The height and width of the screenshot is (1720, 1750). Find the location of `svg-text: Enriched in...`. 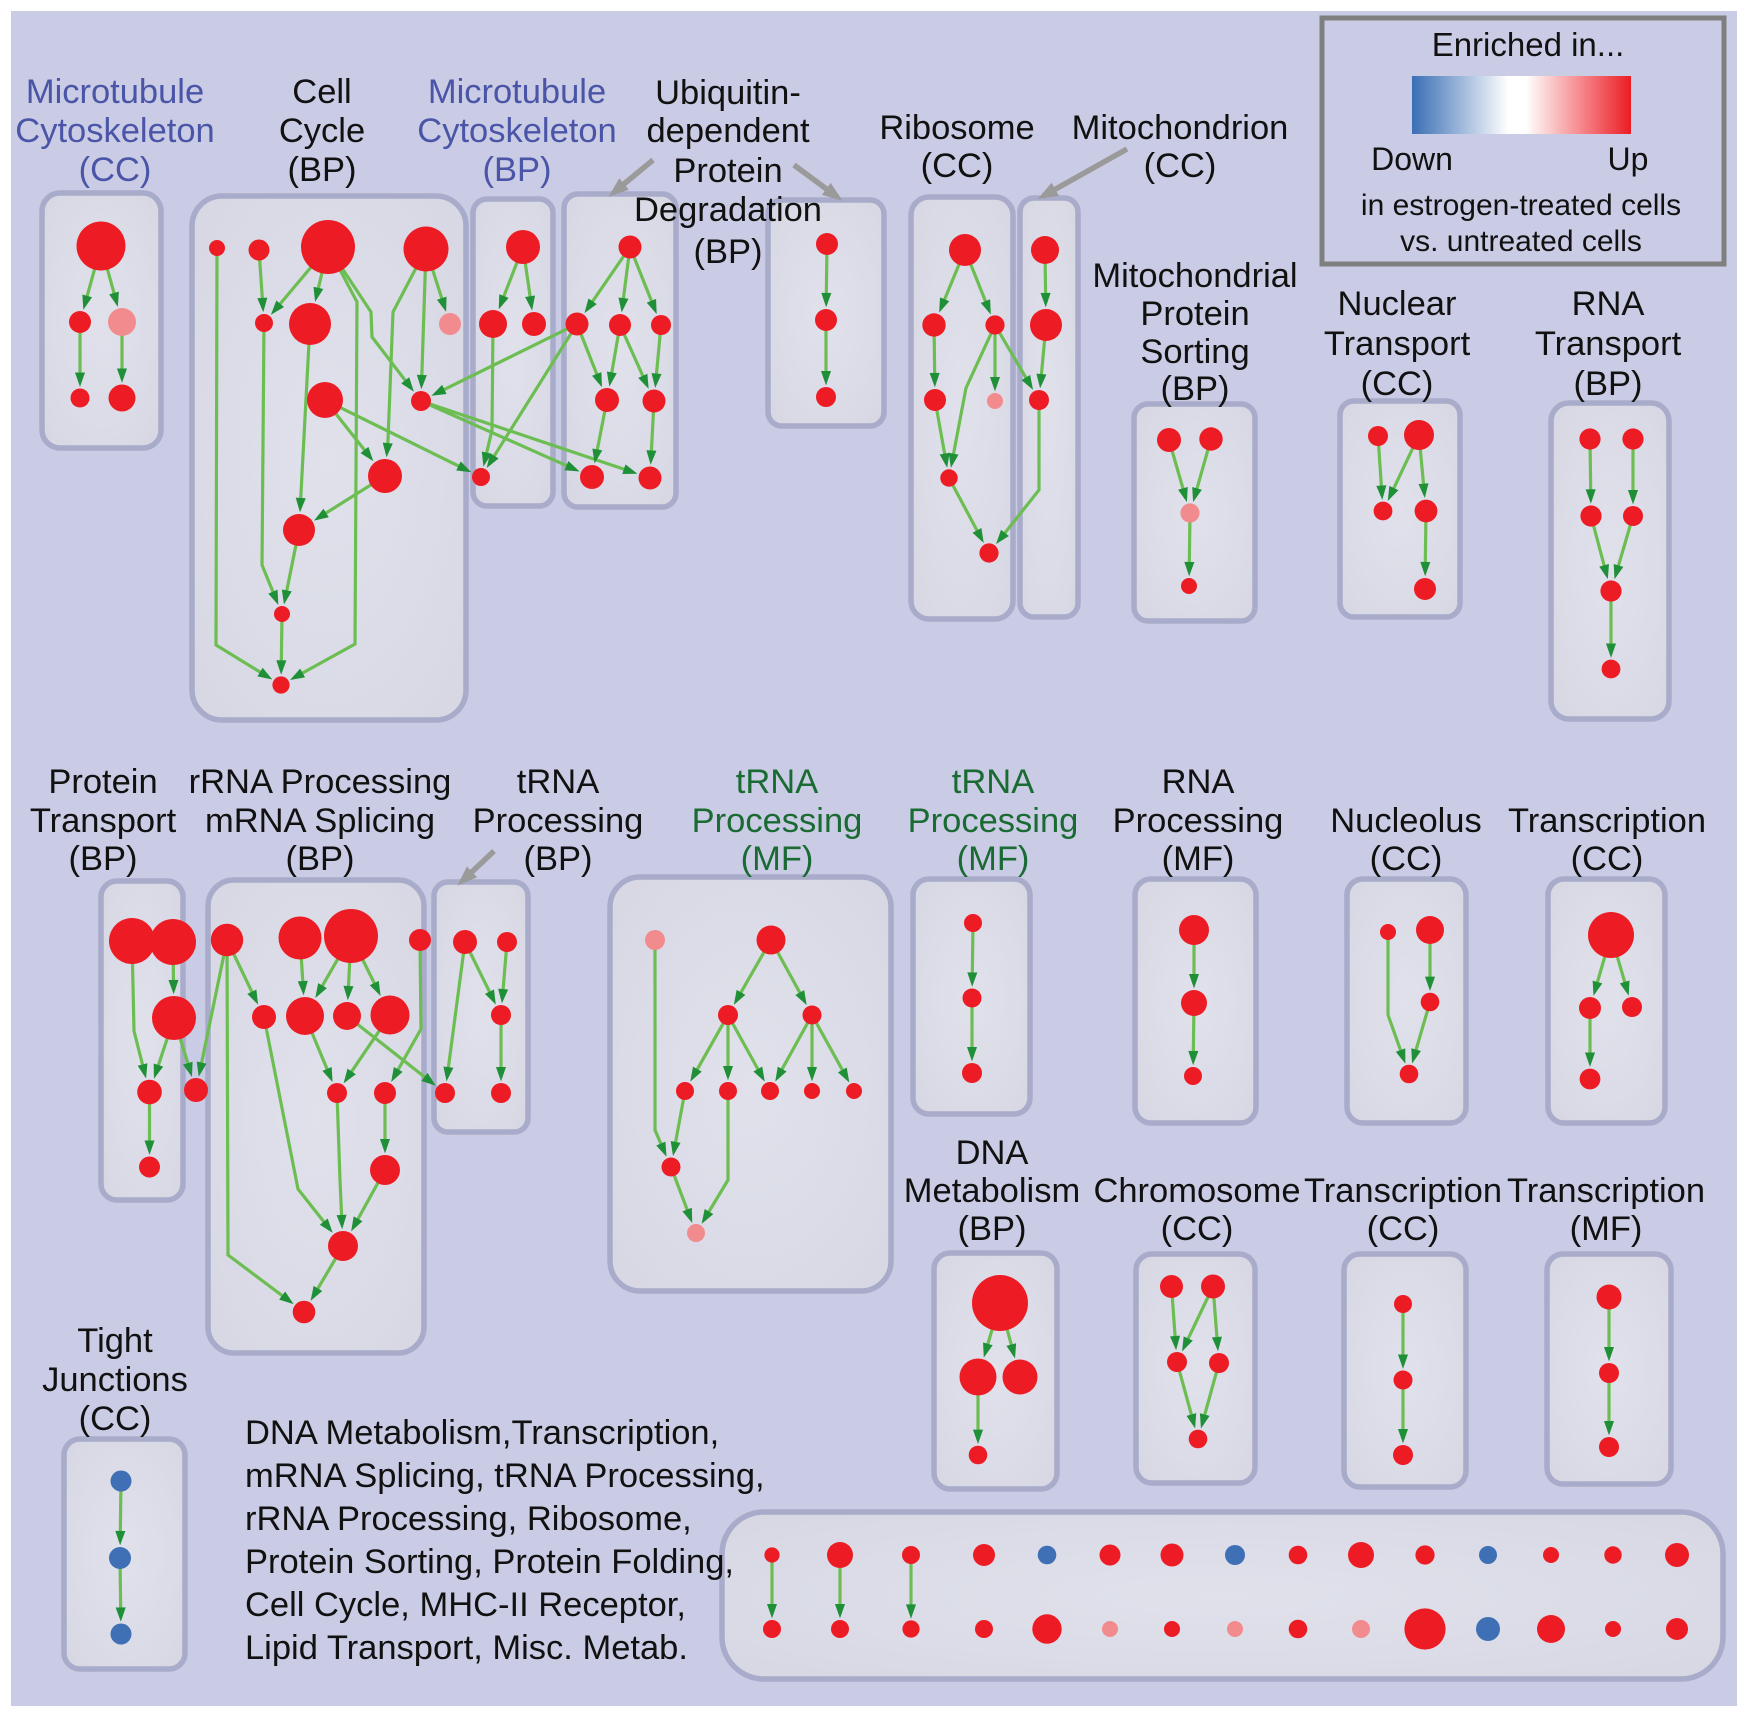

svg-text: Enriched in... is located at coordinates (1528, 44).